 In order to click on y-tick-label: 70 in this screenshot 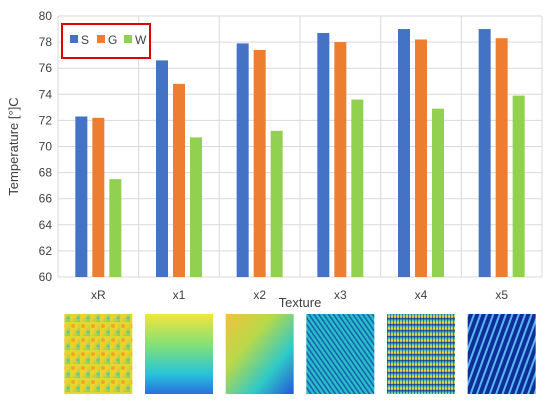, I will do `click(46, 147)`.